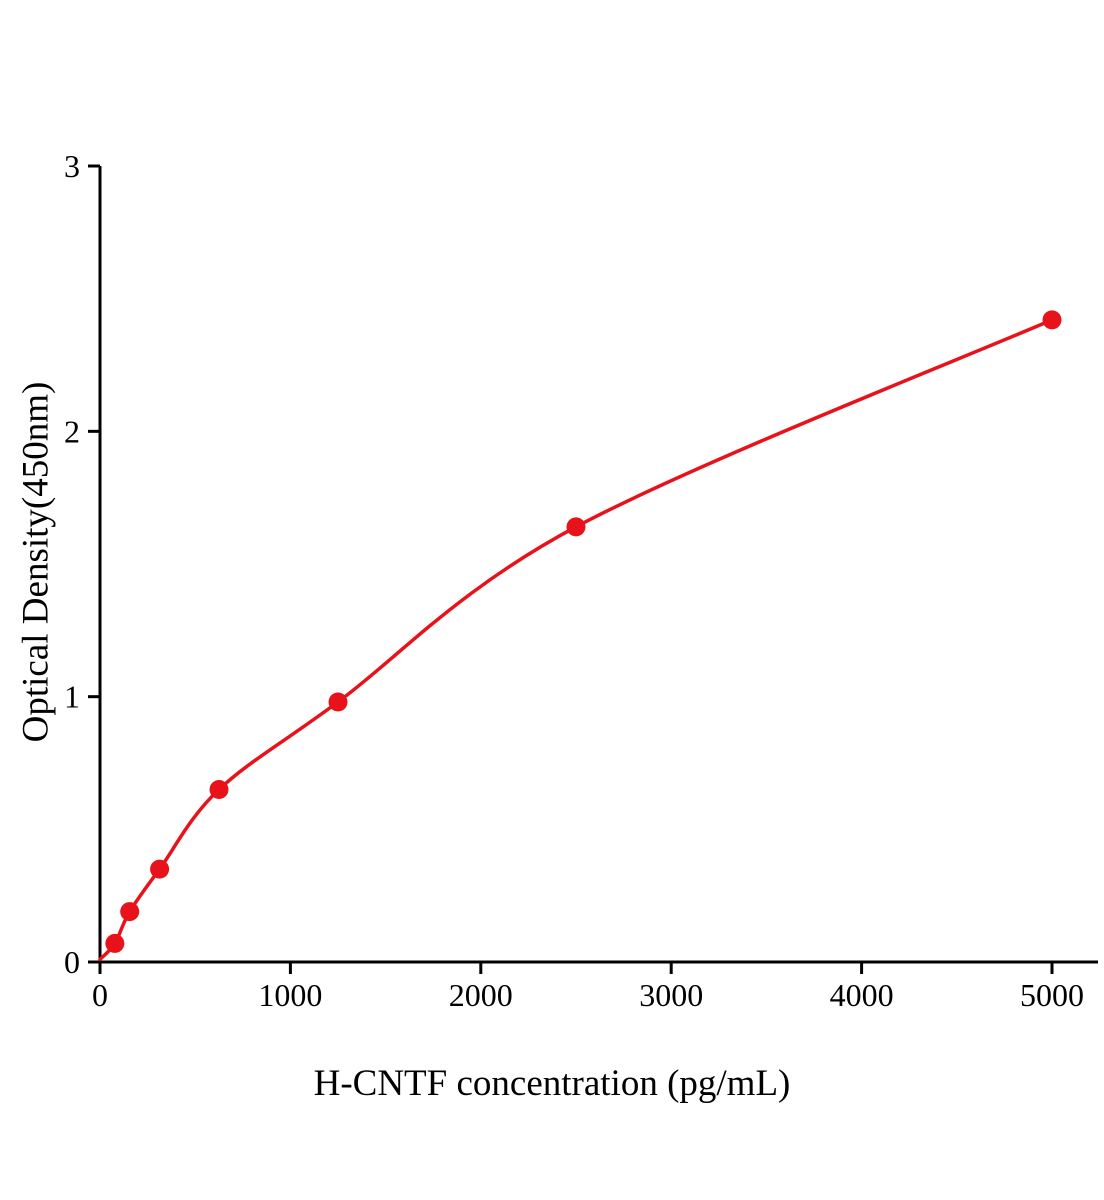 Image resolution: width=1104 pixels, height=1200 pixels. Describe the element at coordinates (671, 995) in the screenshot. I see `x-tick-label: 3000` at that location.